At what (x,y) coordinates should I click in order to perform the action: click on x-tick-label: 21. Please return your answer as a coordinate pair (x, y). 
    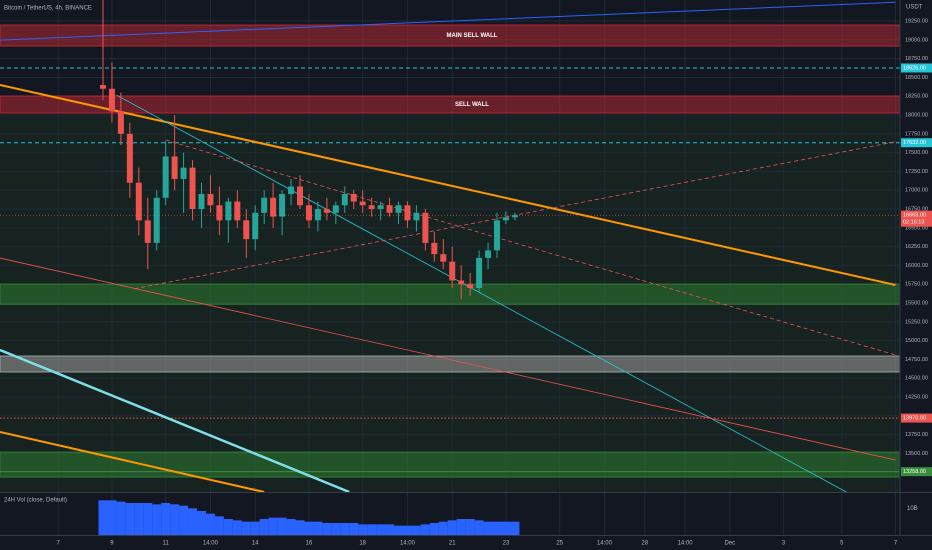
    Looking at the image, I should click on (452, 544).